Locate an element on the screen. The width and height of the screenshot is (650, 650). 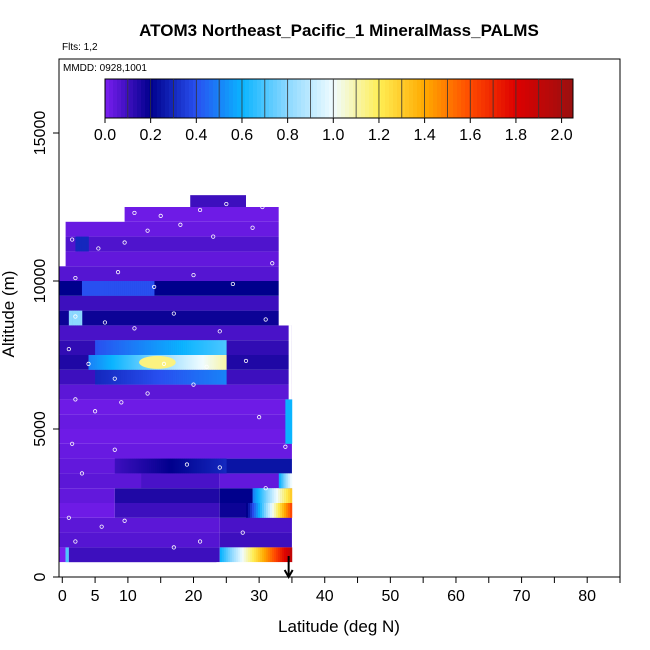
x-tick-label: 70 is located at coordinates (522, 596).